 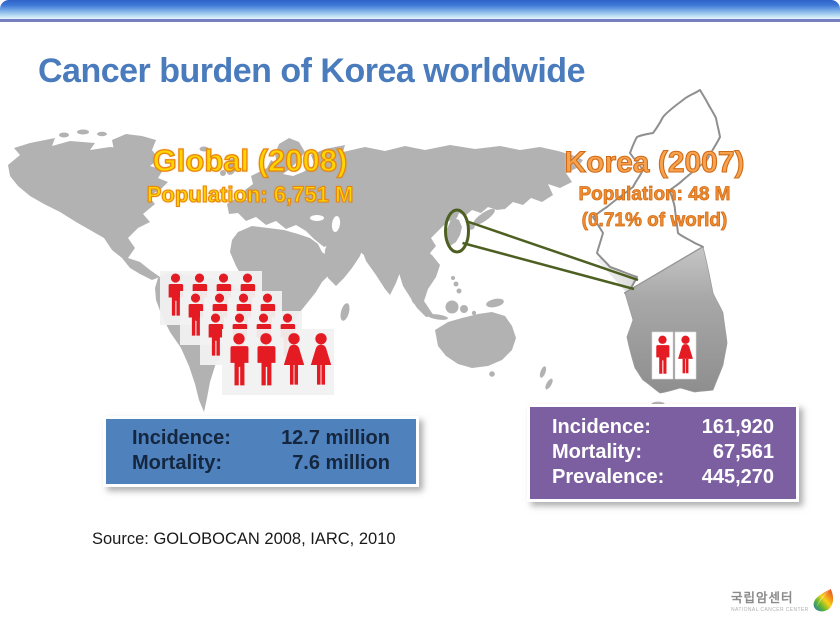 What do you see at coordinates (608, 477) in the screenshot?
I see `stat-label: Prevalence:` at bounding box center [608, 477].